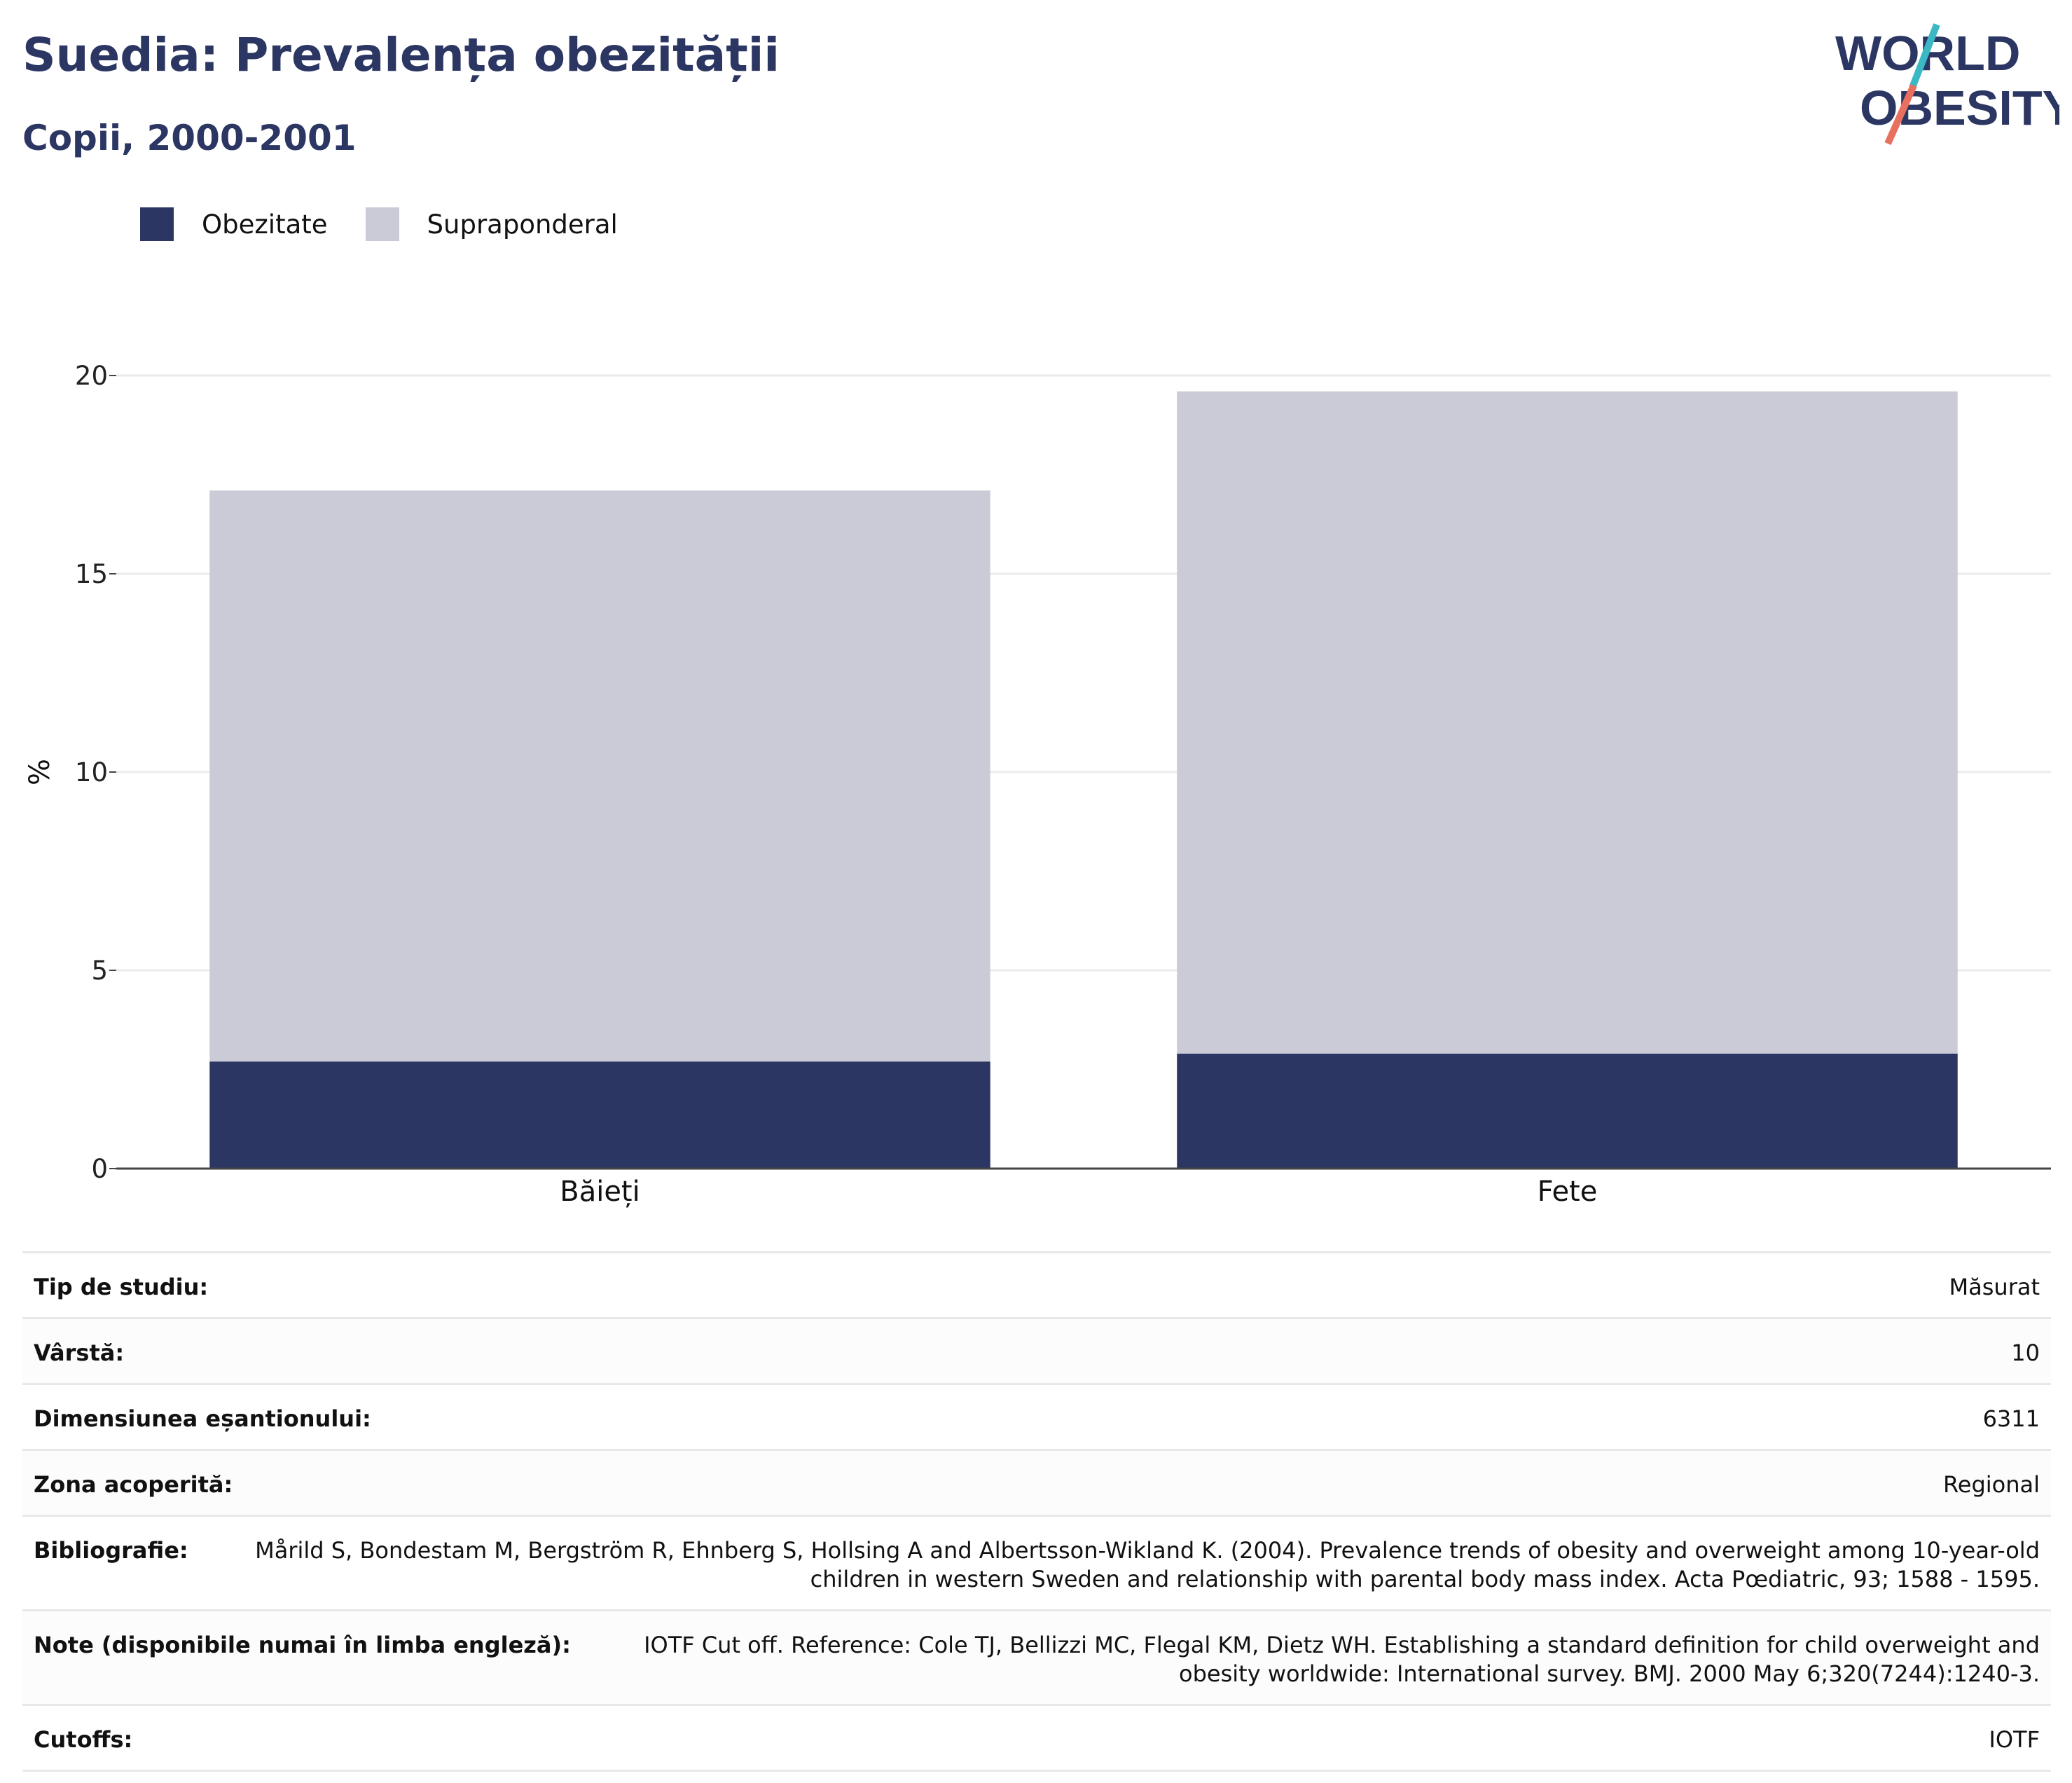 The width and height of the screenshot is (2072, 1783). What do you see at coordinates (265, 224) in the screenshot?
I see `legend-label-obesity: Obezitate` at bounding box center [265, 224].